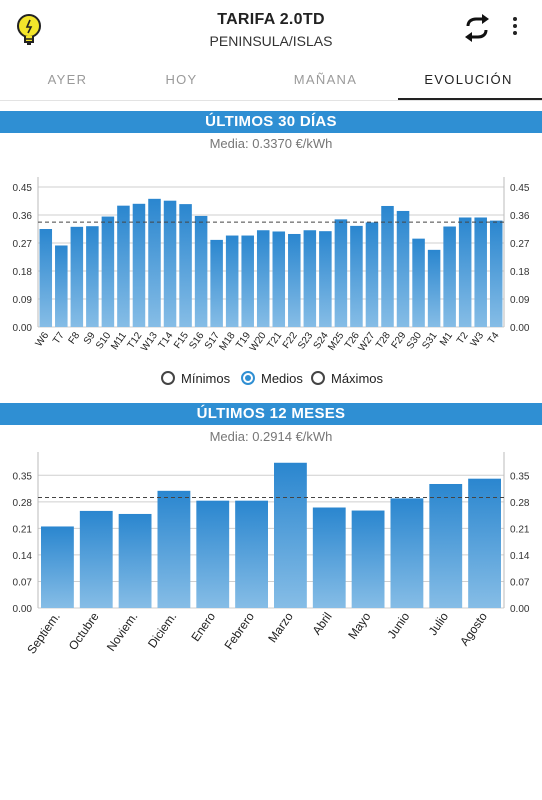  What do you see at coordinates (515, 29) in the screenshot?
I see `more-vert-icon` at bounding box center [515, 29].